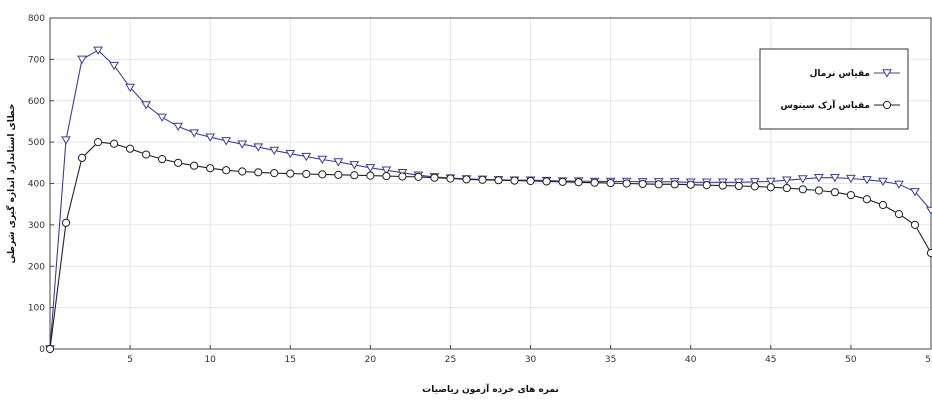  I want to click on y-tick-label: 400, so click(36, 185).